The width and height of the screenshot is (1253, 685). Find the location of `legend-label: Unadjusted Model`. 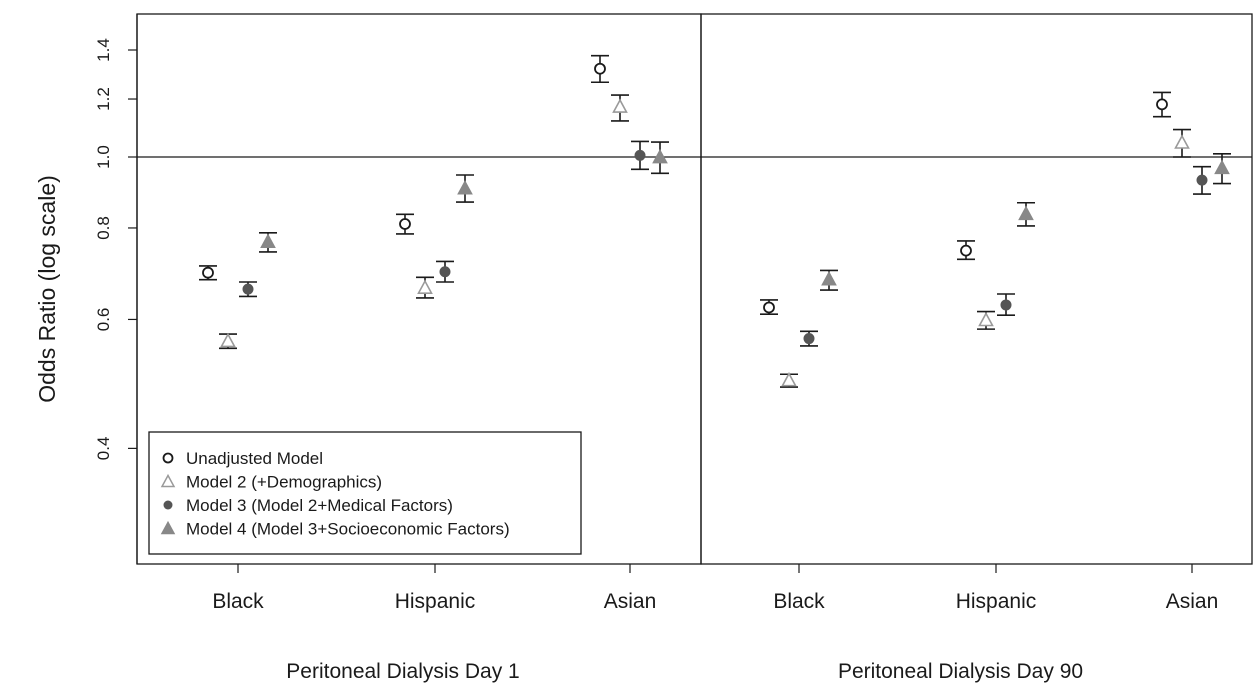

legend-label: Unadjusted Model is located at coordinates (254, 458).